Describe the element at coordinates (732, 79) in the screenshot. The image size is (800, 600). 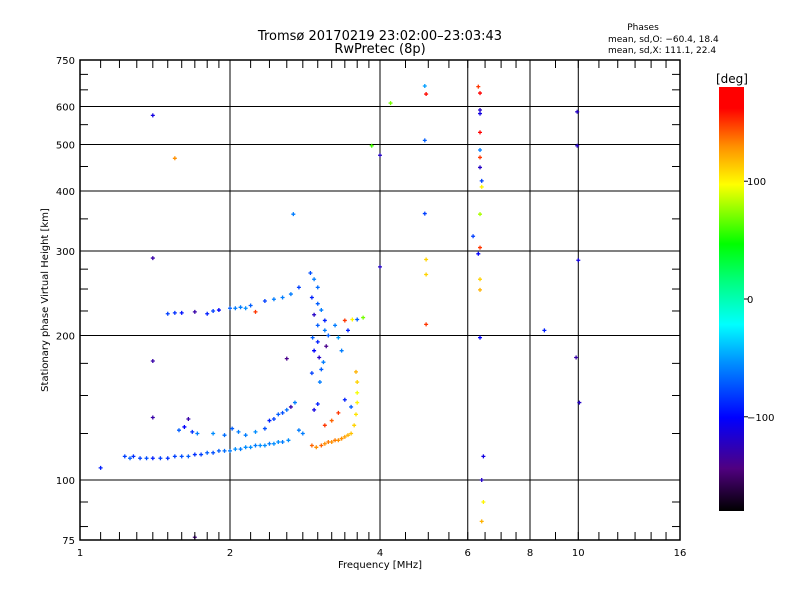
I see `colorbar-label: [deg]` at that location.